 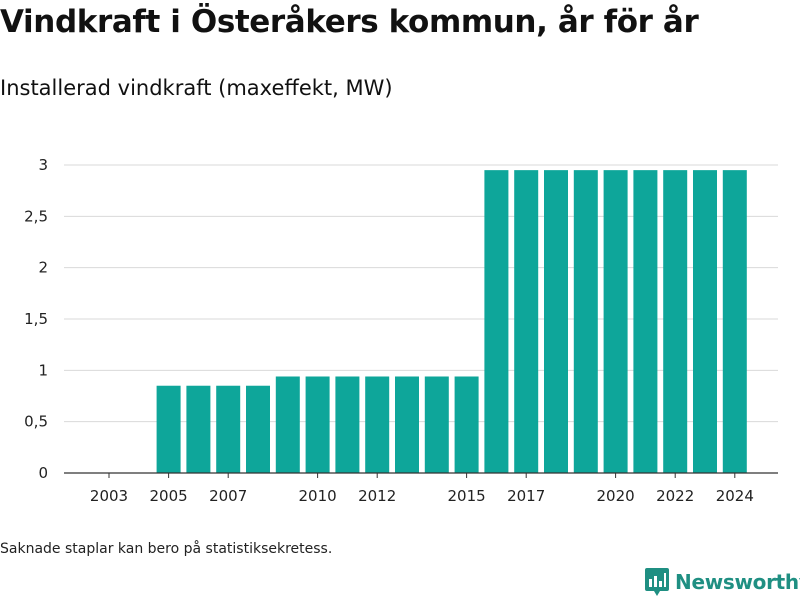 I want to click on y-tick-label: 0,5, so click(x=36, y=422).